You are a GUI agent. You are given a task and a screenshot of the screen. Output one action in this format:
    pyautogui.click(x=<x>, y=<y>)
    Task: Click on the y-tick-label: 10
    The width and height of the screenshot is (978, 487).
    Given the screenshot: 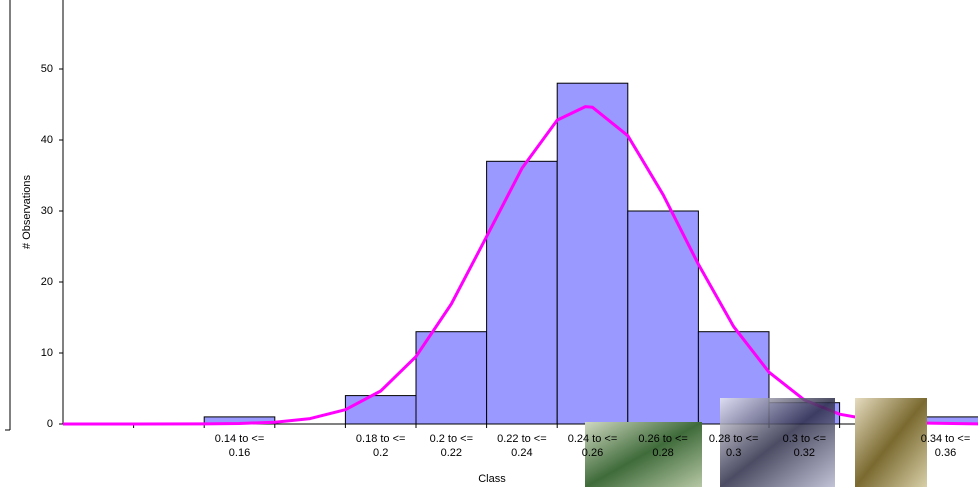 What is the action you would take?
    pyautogui.click(x=47, y=353)
    